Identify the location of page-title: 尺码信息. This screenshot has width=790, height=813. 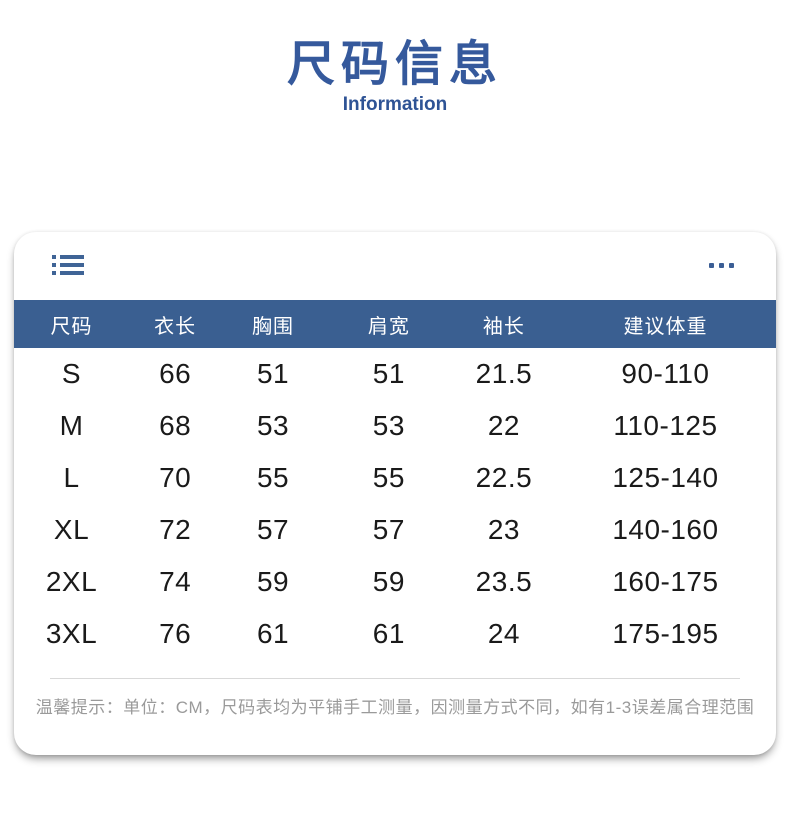
(394, 64).